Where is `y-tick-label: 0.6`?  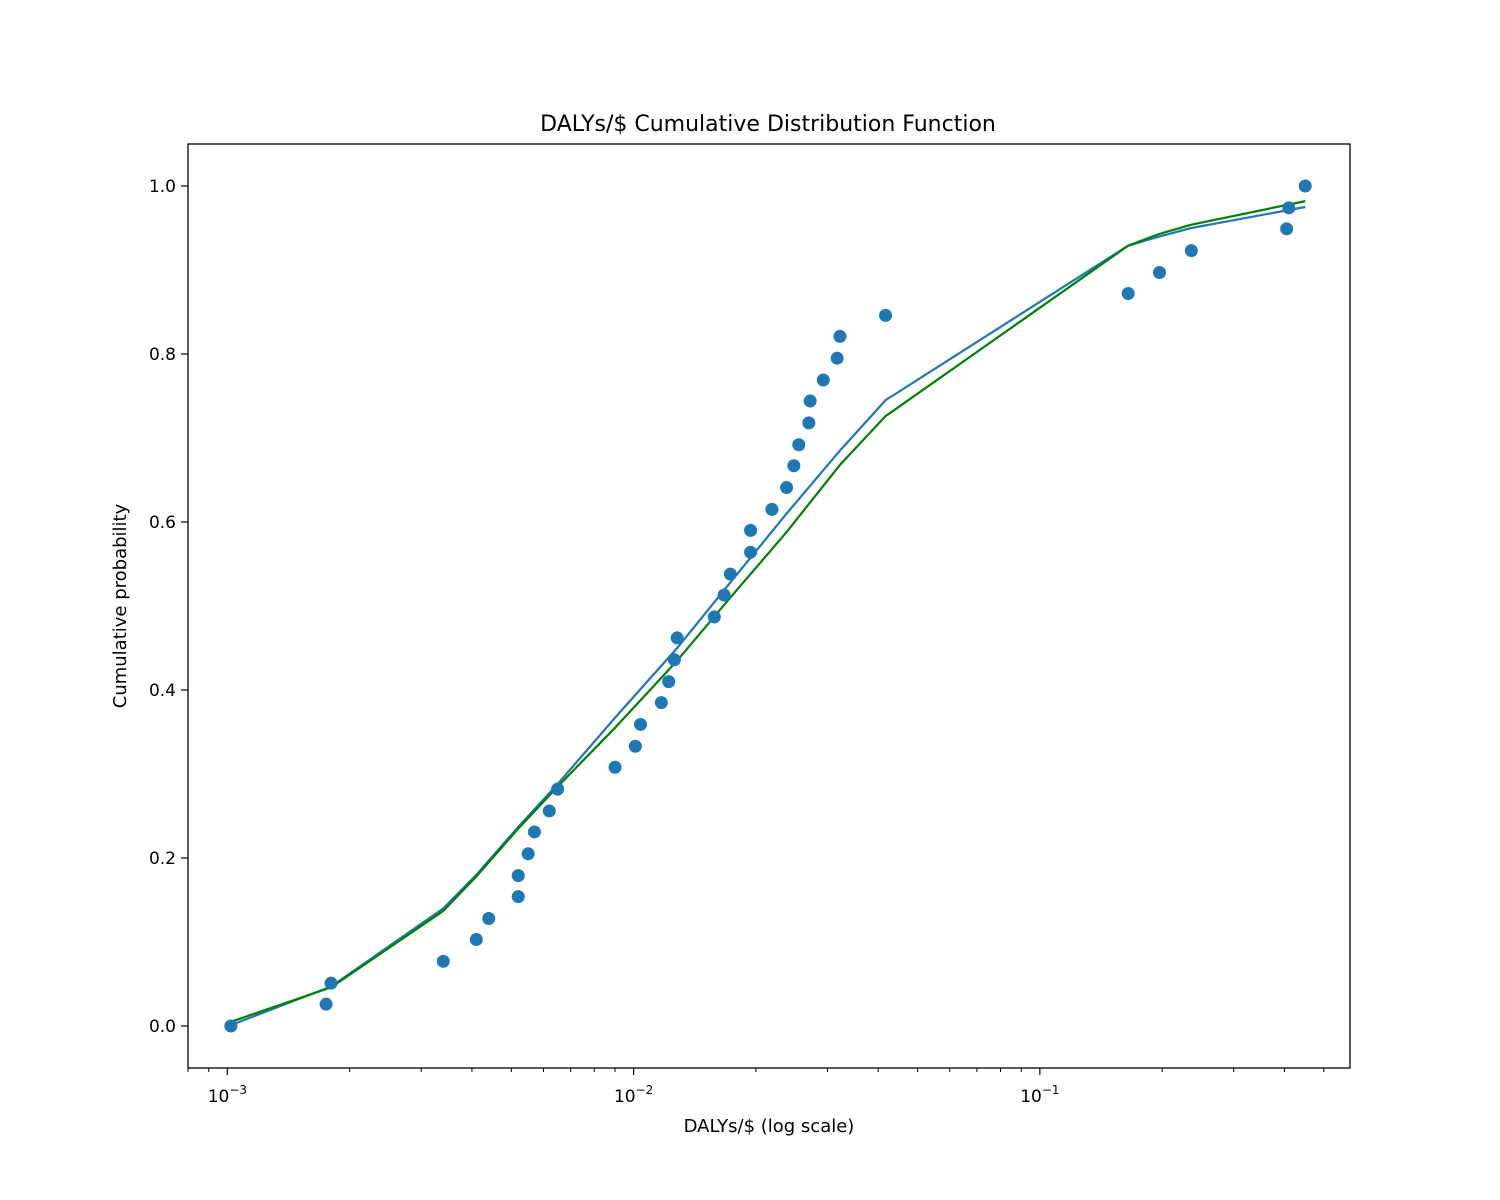 y-tick-label: 0.6 is located at coordinates (162, 523).